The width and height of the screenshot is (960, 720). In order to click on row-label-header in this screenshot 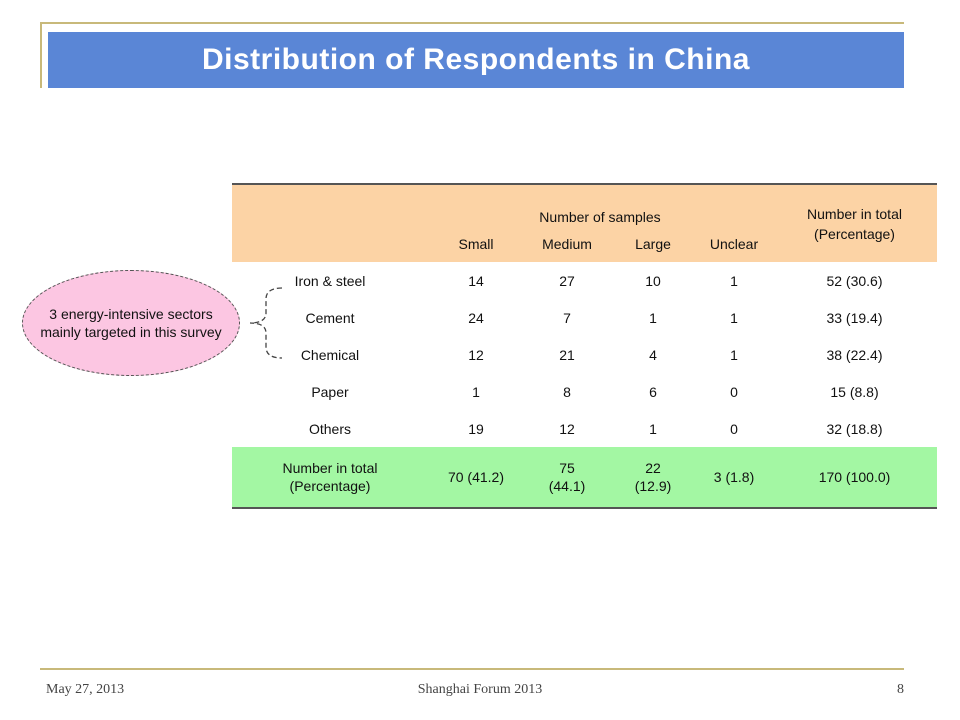, I will do `click(330, 243)`.